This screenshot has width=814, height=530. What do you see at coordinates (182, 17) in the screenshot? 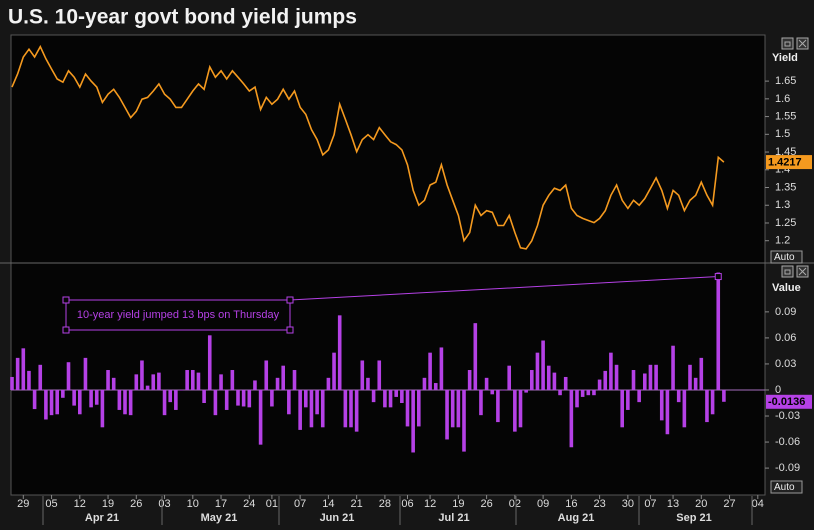
I see `chart-title: U.S. 10-year govt bond yield jumps` at bounding box center [182, 17].